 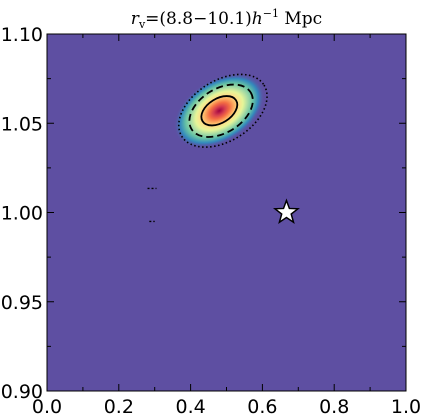 I want to click on chart-title: rv=(8.8−10.1)h−1 Mpc, so click(x=226, y=19).